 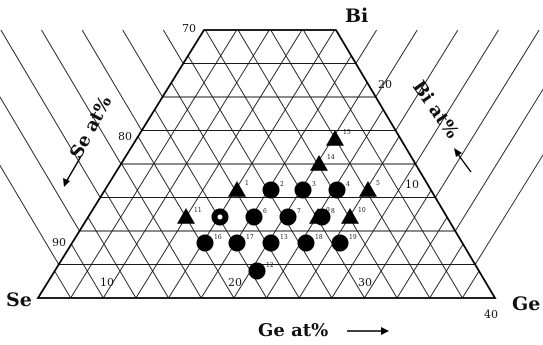 What do you see at coordinates (265, 211) in the screenshot?
I see `point-label: 6` at bounding box center [265, 211].